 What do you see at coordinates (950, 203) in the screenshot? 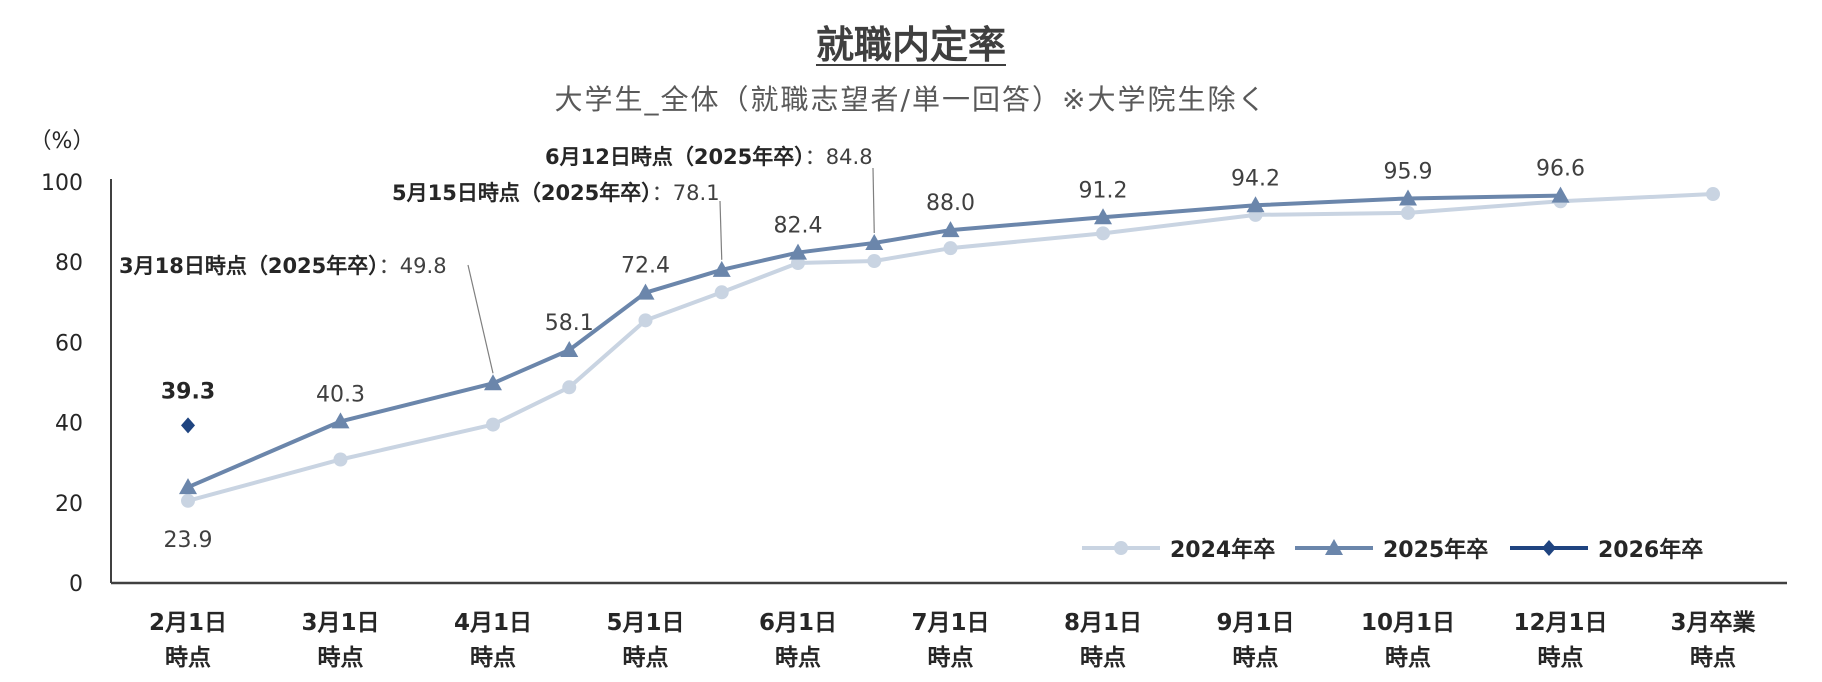
I see `data-label: 88.0` at bounding box center [950, 203].